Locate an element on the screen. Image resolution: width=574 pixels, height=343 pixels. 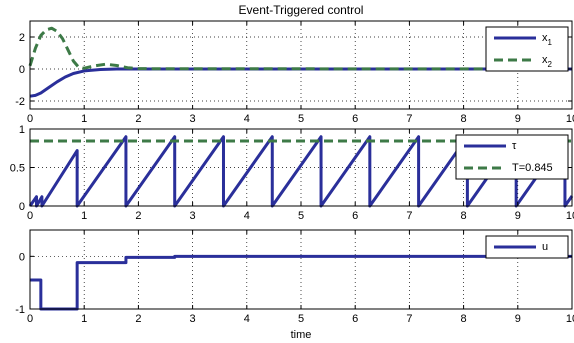
legend-label: τ is located at coordinates (514, 146).